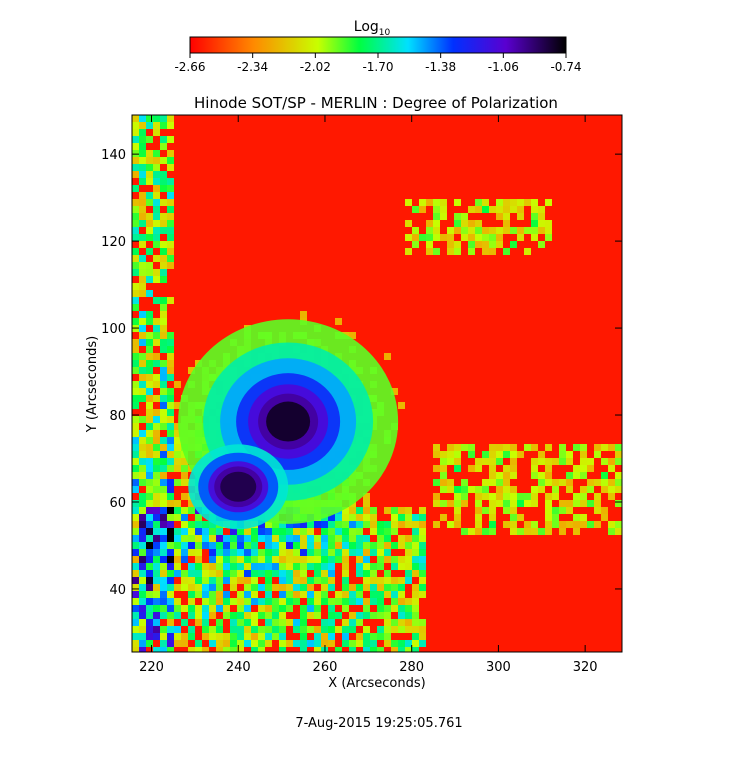 The width and height of the screenshot is (754, 768). I want to click on colorbar-gradient, so click(378, 45).